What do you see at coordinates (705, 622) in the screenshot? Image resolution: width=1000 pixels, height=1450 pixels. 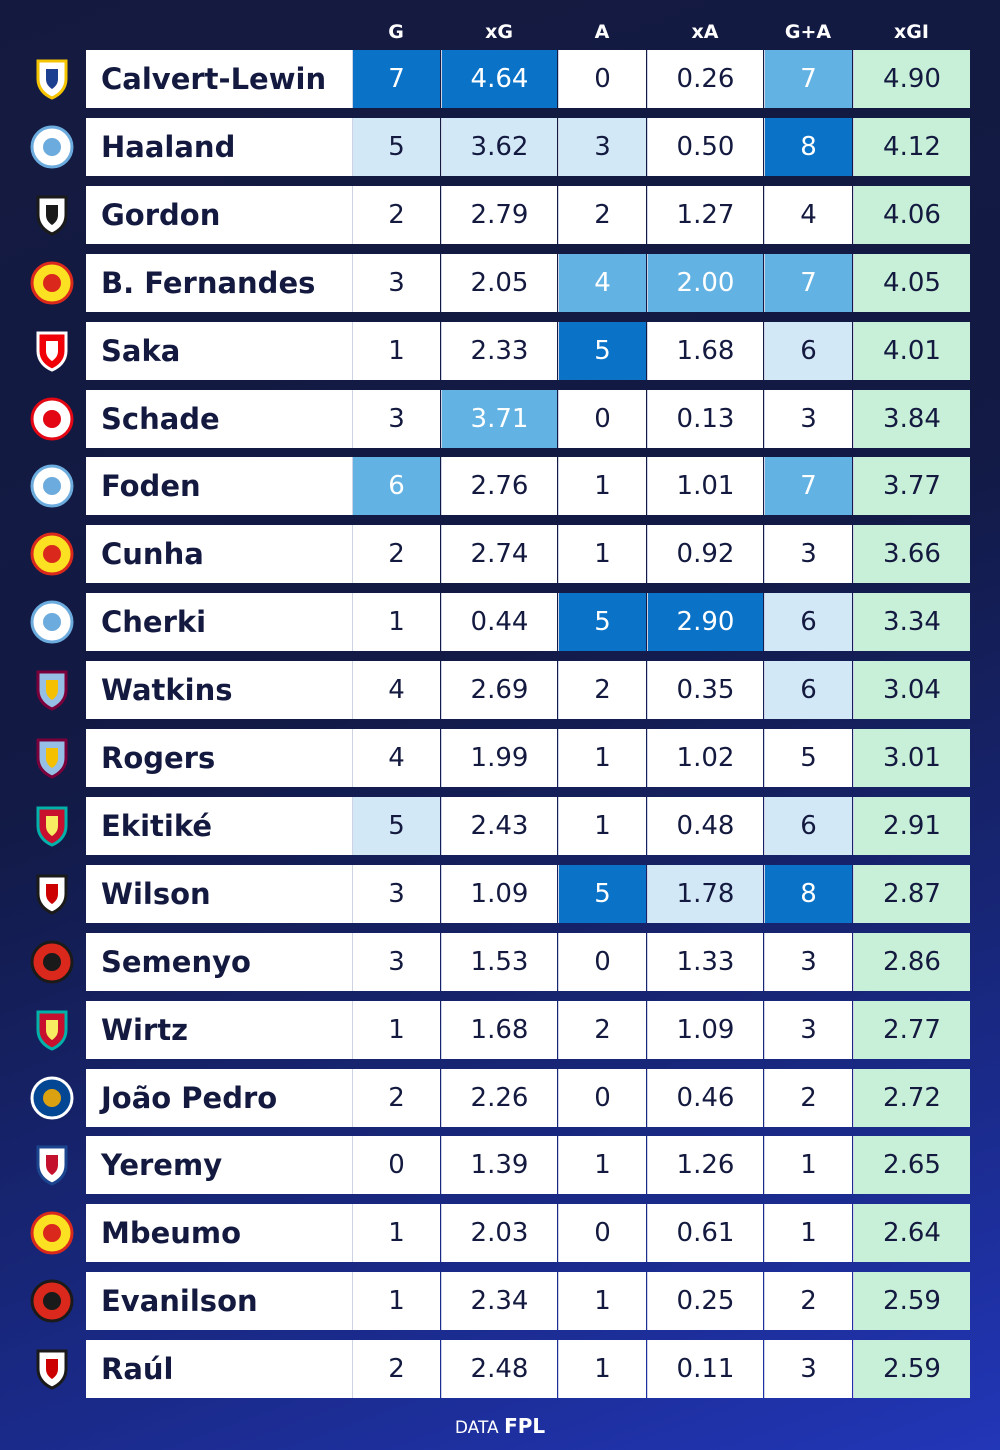 I see `cell-xa: 2.90` at bounding box center [705, 622].